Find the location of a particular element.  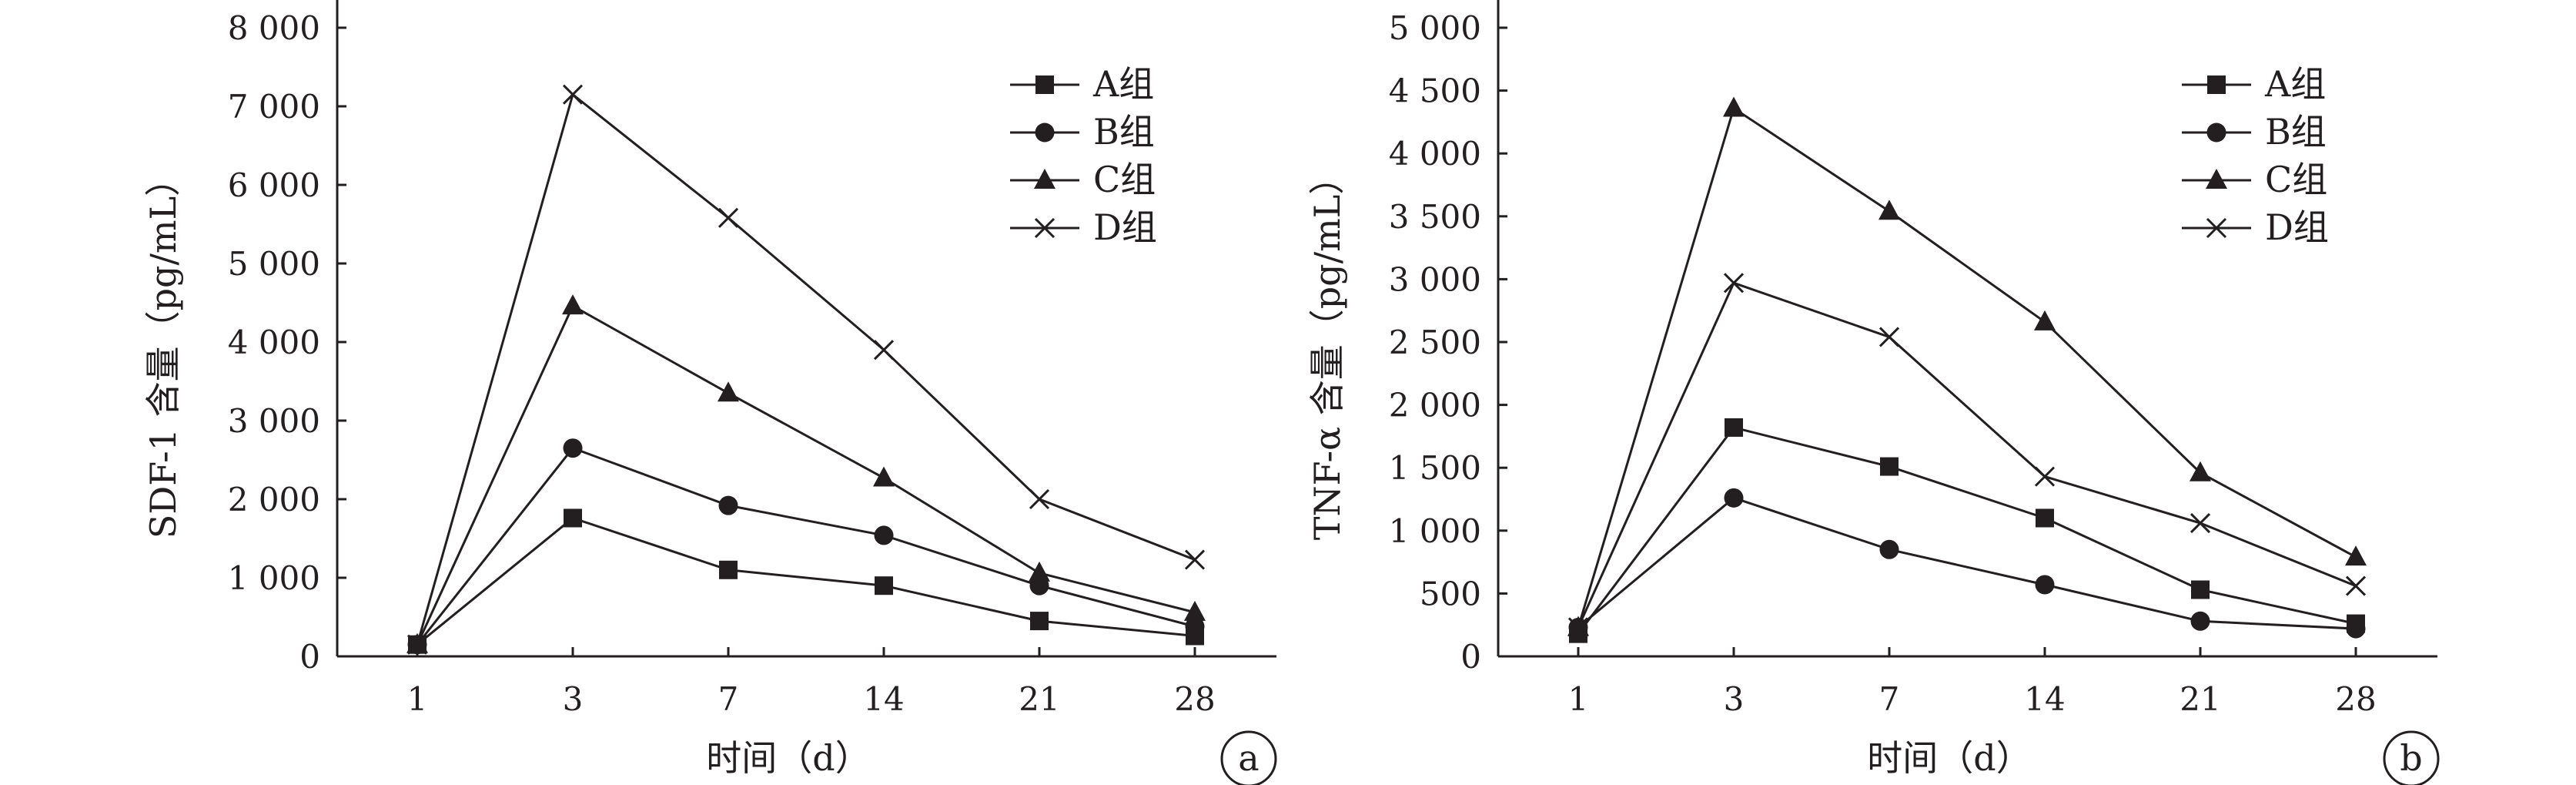

x-tick-label: 21 is located at coordinates (1039, 699).